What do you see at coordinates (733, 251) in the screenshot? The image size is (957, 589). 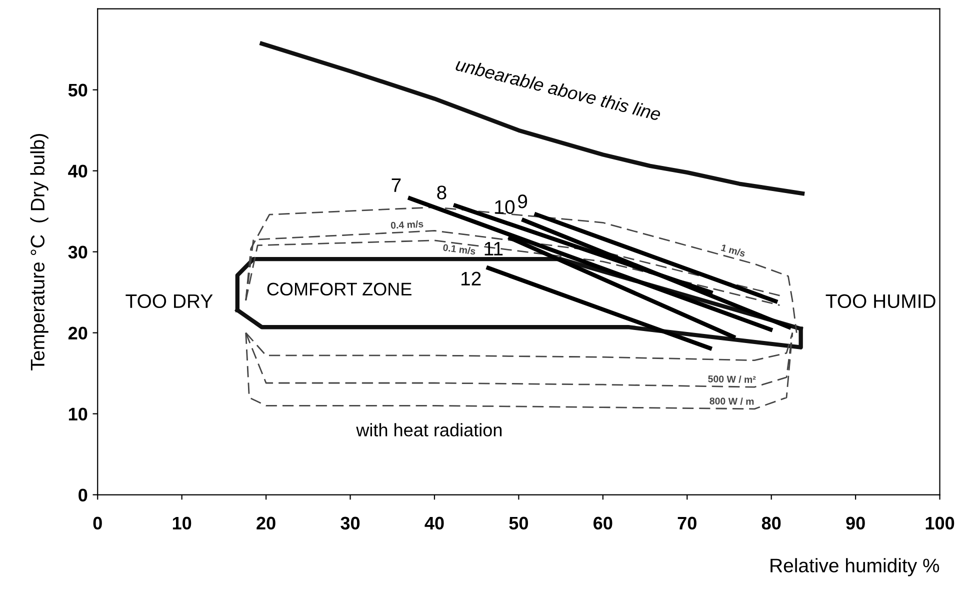 I see `text: 1 m/s` at bounding box center [733, 251].